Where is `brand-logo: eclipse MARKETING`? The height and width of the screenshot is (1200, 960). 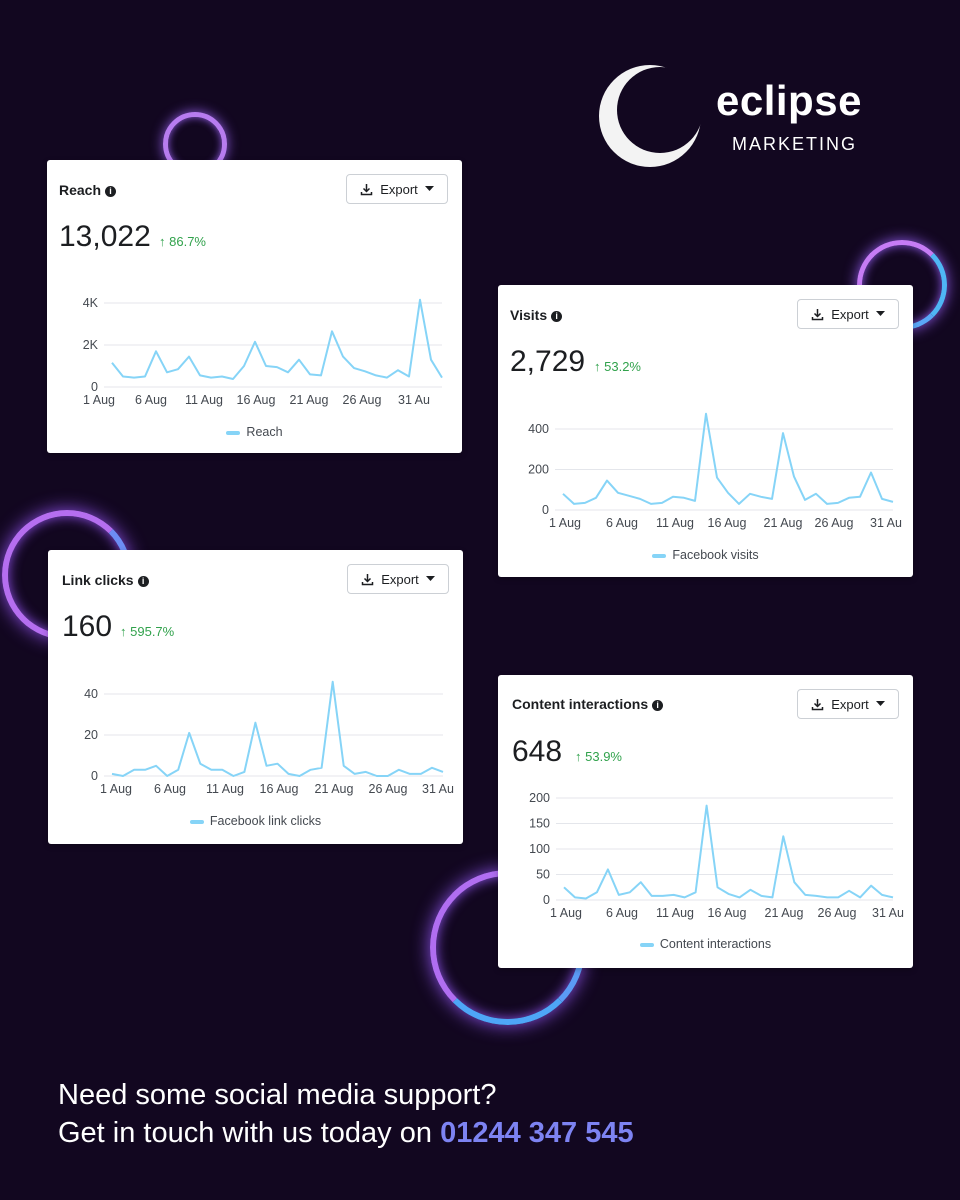 brand-logo: eclipse MARKETING is located at coordinates (743, 117).